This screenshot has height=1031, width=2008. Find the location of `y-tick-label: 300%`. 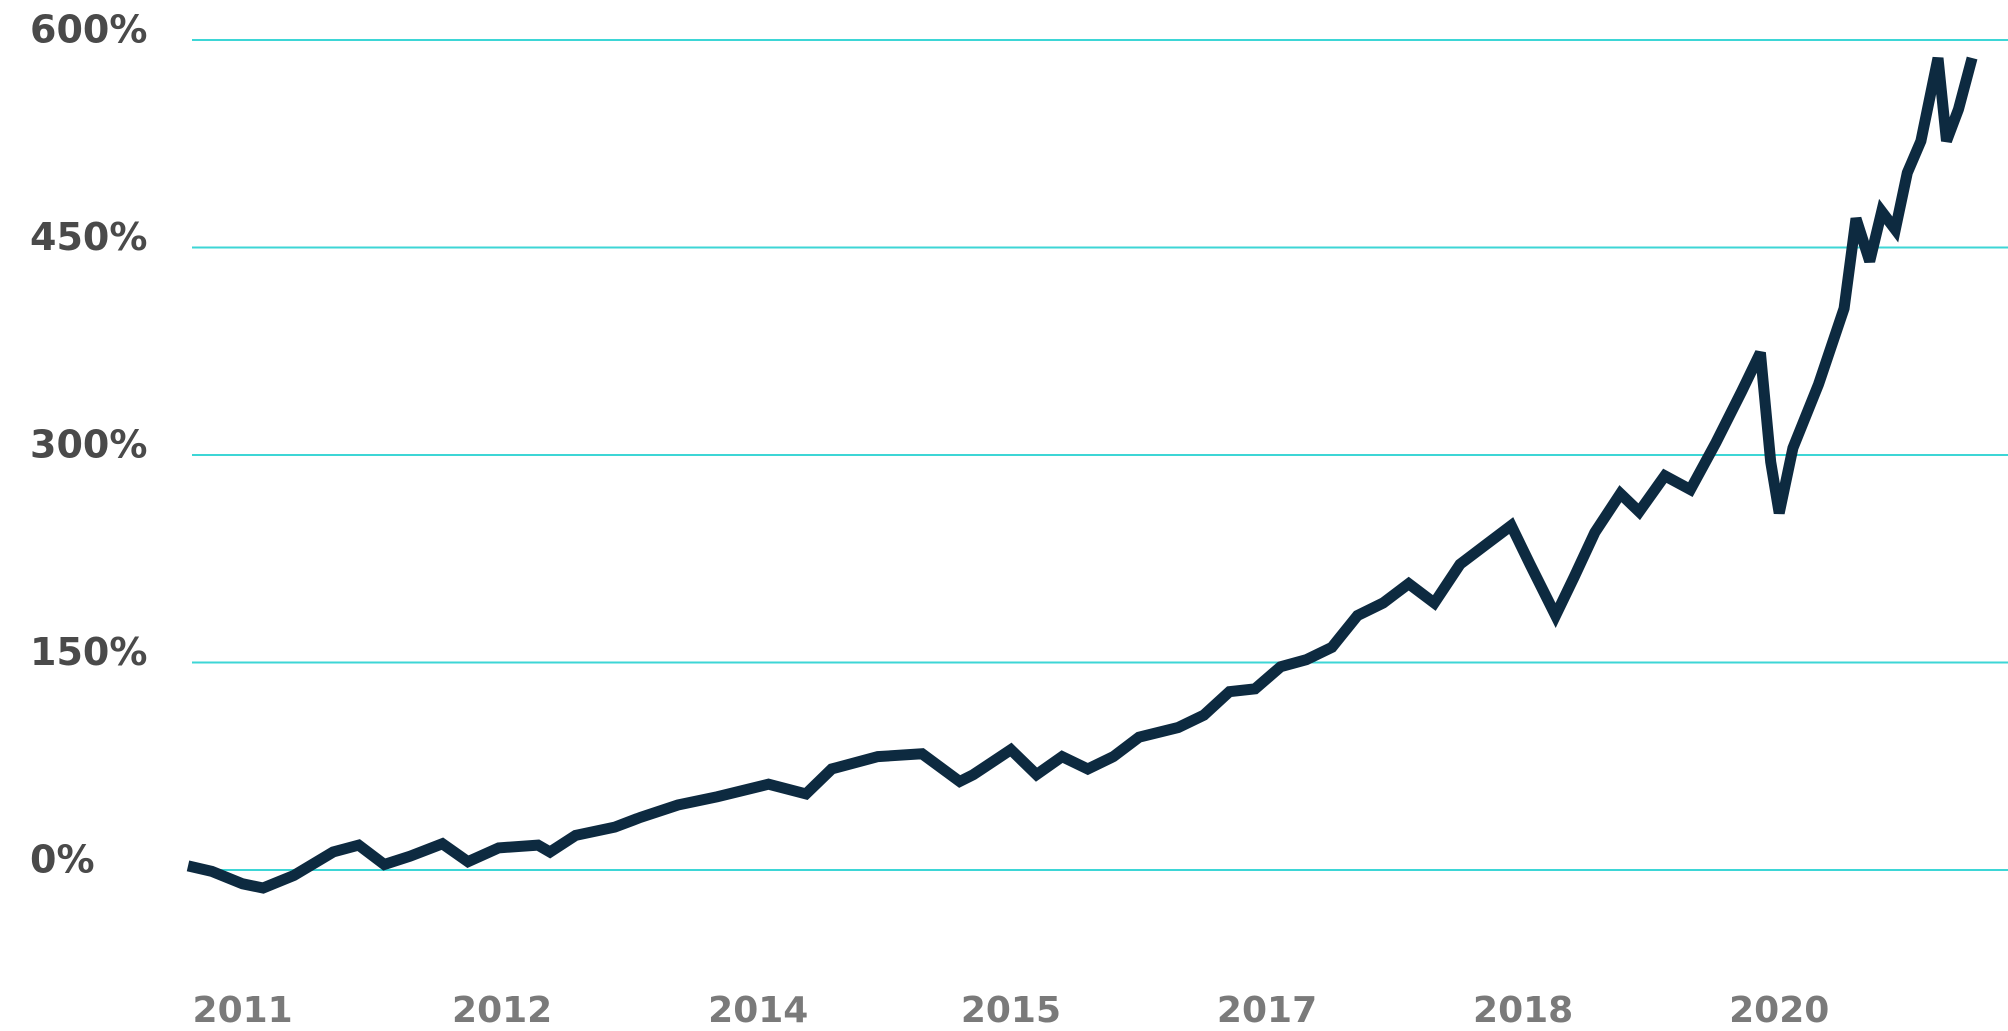

y-tick-label: 300% is located at coordinates (88, 445).